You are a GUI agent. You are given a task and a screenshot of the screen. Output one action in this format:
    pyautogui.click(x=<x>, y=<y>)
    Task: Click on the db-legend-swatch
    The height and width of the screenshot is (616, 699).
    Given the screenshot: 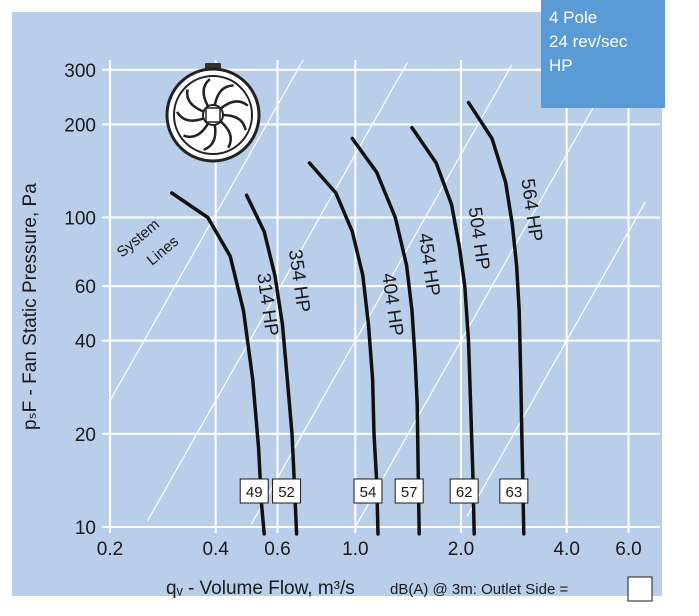 What is the action you would take?
    pyautogui.click(x=640, y=589)
    